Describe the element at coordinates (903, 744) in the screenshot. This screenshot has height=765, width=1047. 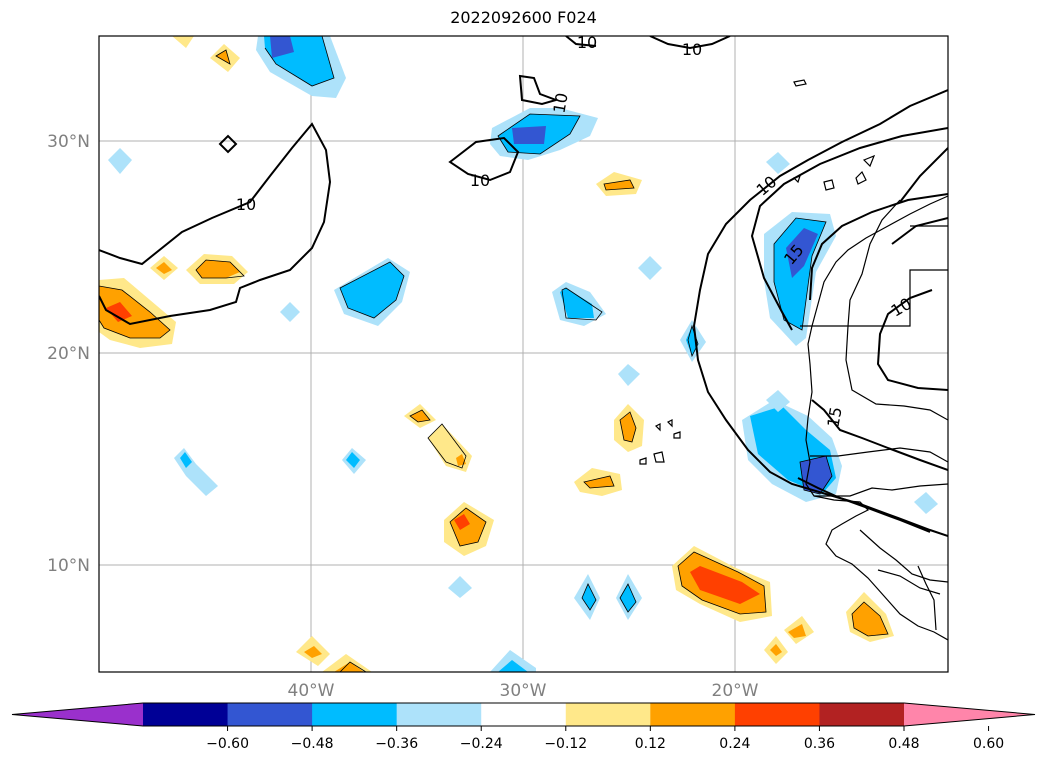
I see `colorbar-tick-label: 0.48` at that location.